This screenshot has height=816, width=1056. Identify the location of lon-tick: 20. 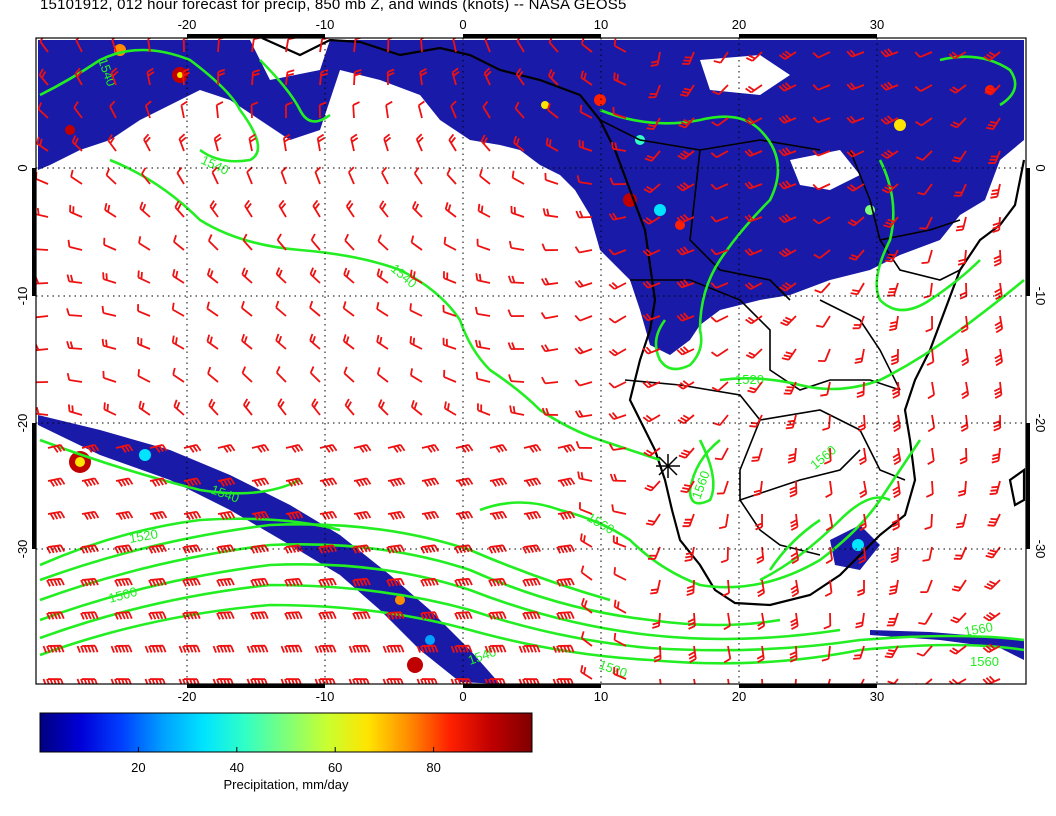
(739, 24).